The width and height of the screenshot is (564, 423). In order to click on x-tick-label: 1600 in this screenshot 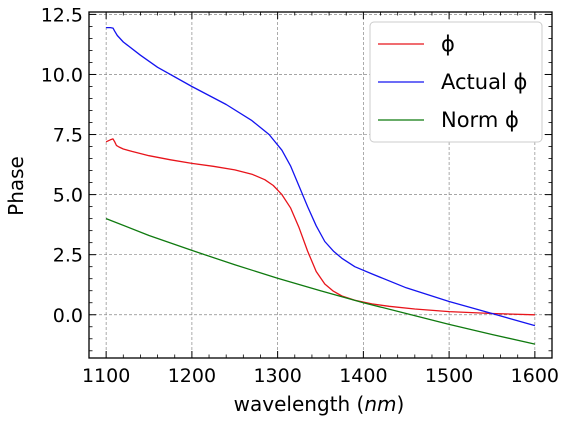, I will do `click(535, 376)`.